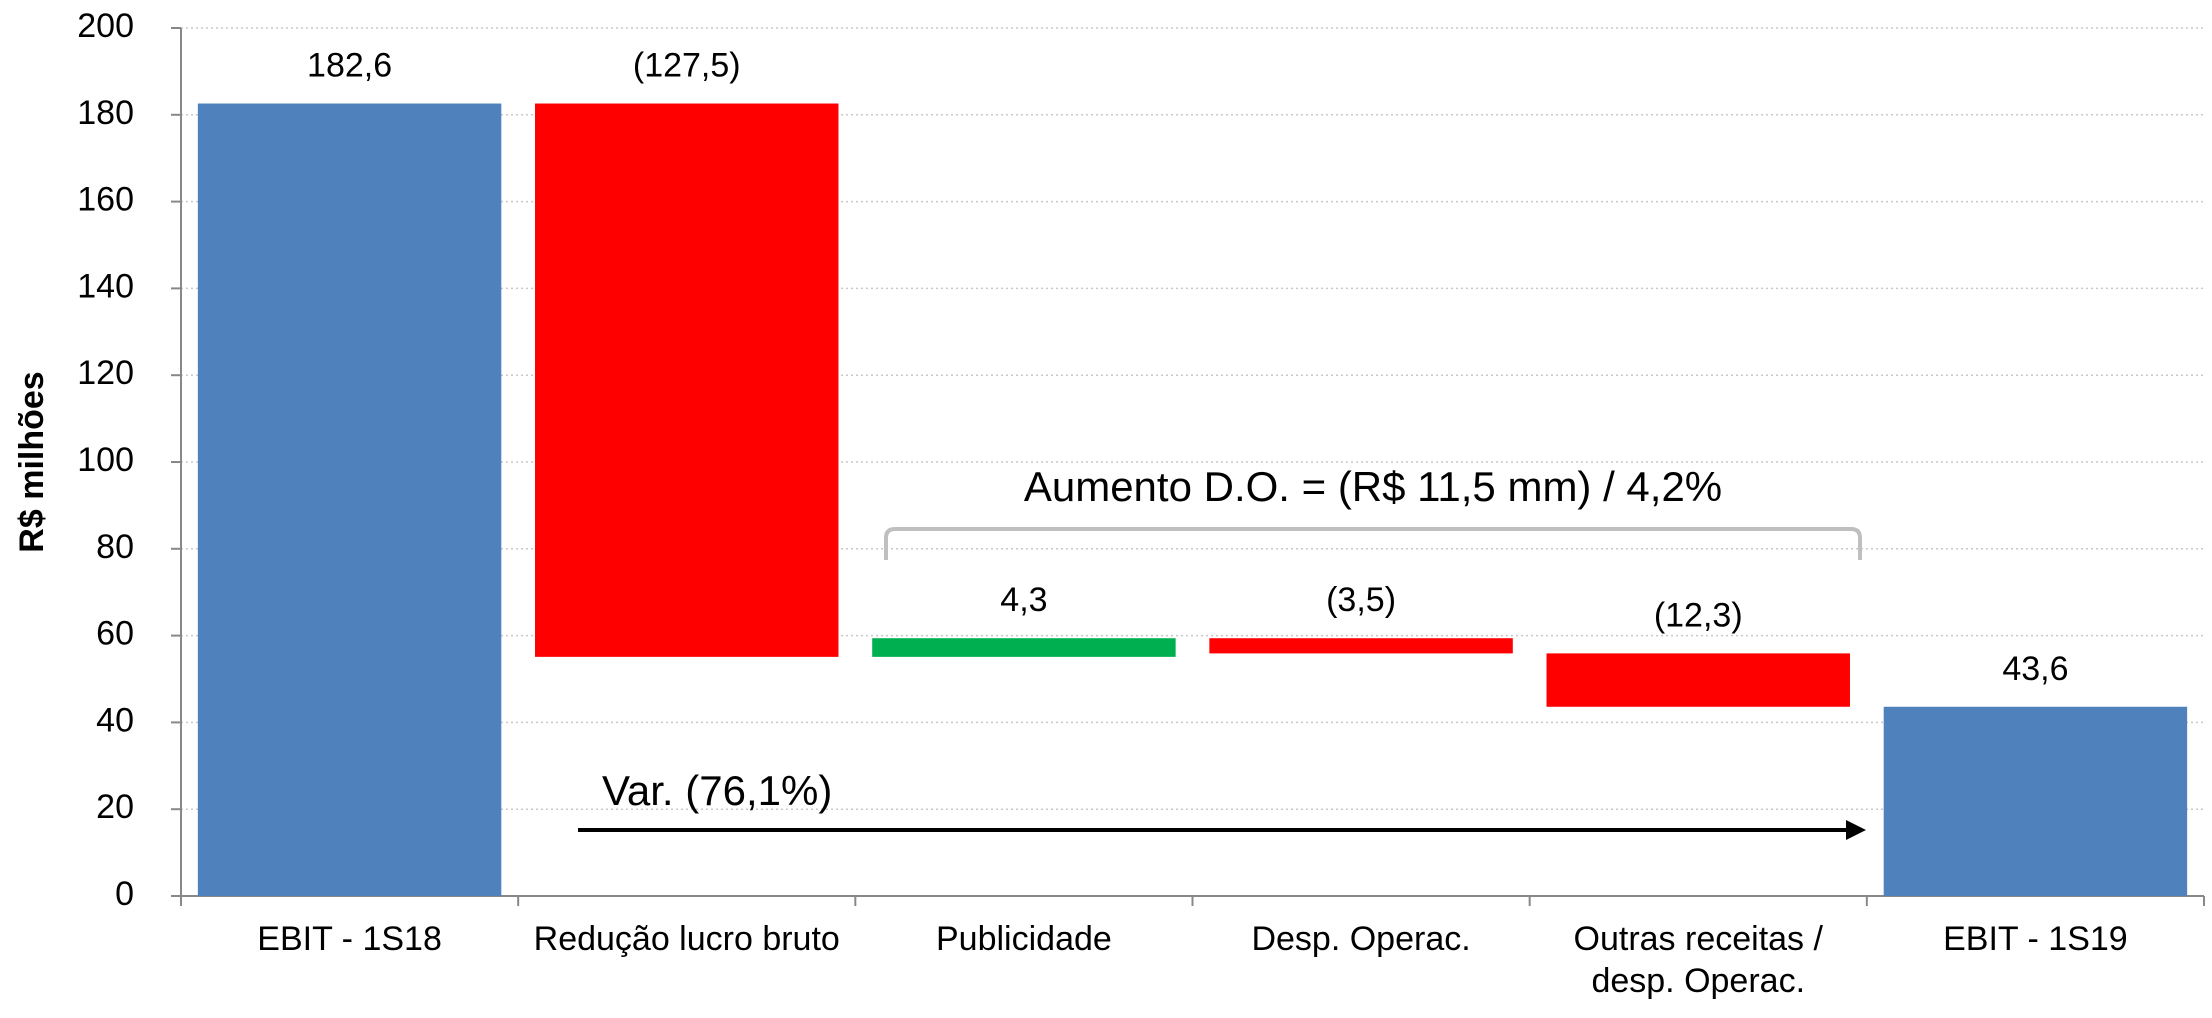  What do you see at coordinates (1361, 939) in the screenshot?
I see `x-tick-label: Desp. Operac.` at bounding box center [1361, 939].